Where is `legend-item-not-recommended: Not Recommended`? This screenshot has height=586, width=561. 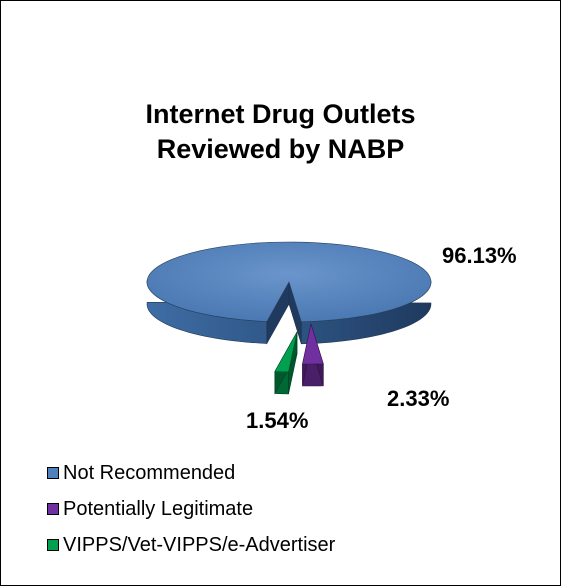
legend-item-not-recommended: Not Recommended is located at coordinates (191, 473).